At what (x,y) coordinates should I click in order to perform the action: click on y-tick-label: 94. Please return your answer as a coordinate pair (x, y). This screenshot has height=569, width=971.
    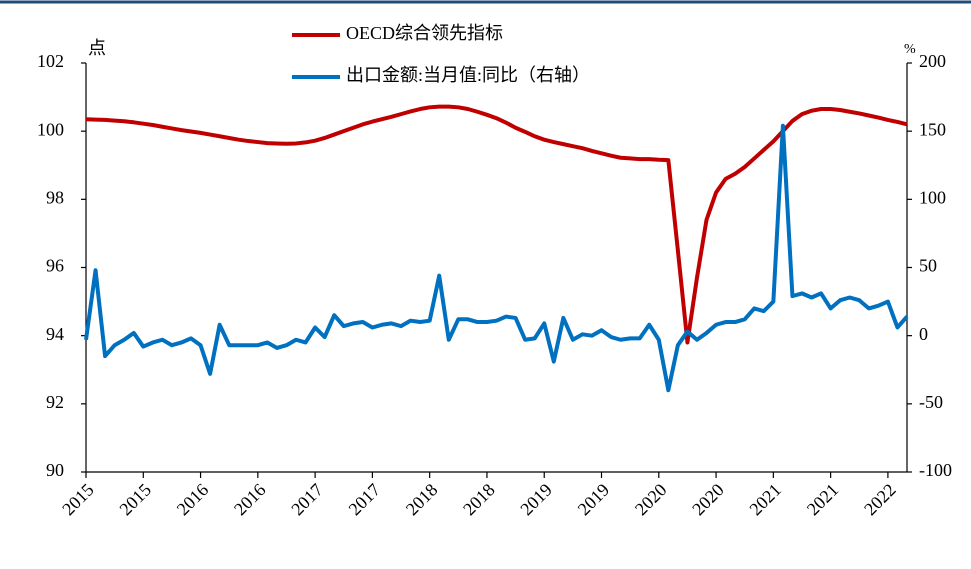
    Looking at the image, I should click on (55, 334).